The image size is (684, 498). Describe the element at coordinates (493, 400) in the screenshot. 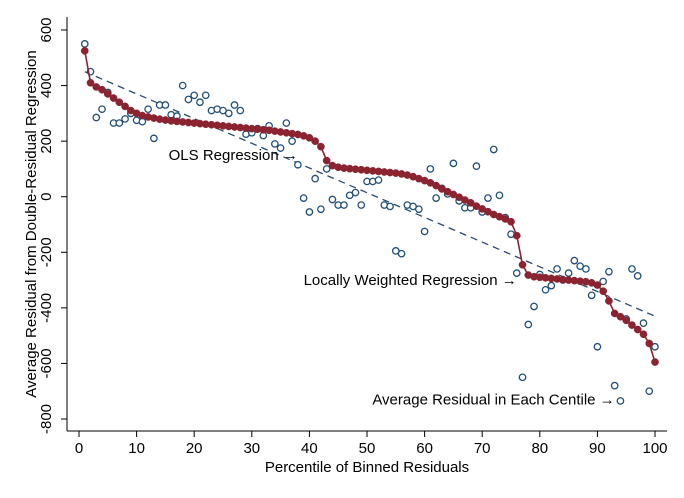

I see `annotation-label: Average Residual in Each Centile →` at that location.